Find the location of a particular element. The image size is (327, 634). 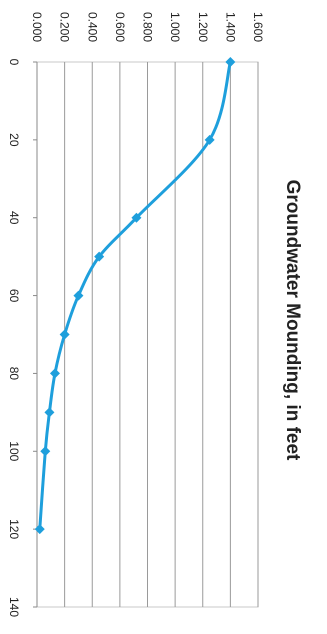

value-tick-label: 0.400 is located at coordinates (92, 27).